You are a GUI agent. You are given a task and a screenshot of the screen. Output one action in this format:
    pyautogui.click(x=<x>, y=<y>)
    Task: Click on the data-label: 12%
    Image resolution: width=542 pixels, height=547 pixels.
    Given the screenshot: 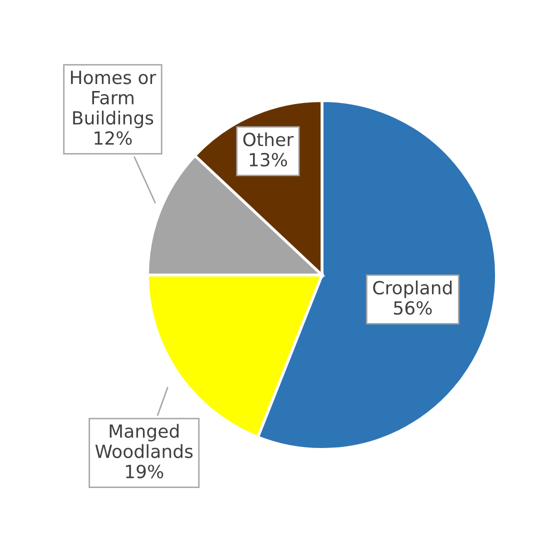 What is the action you would take?
    pyautogui.click(x=113, y=138)
    